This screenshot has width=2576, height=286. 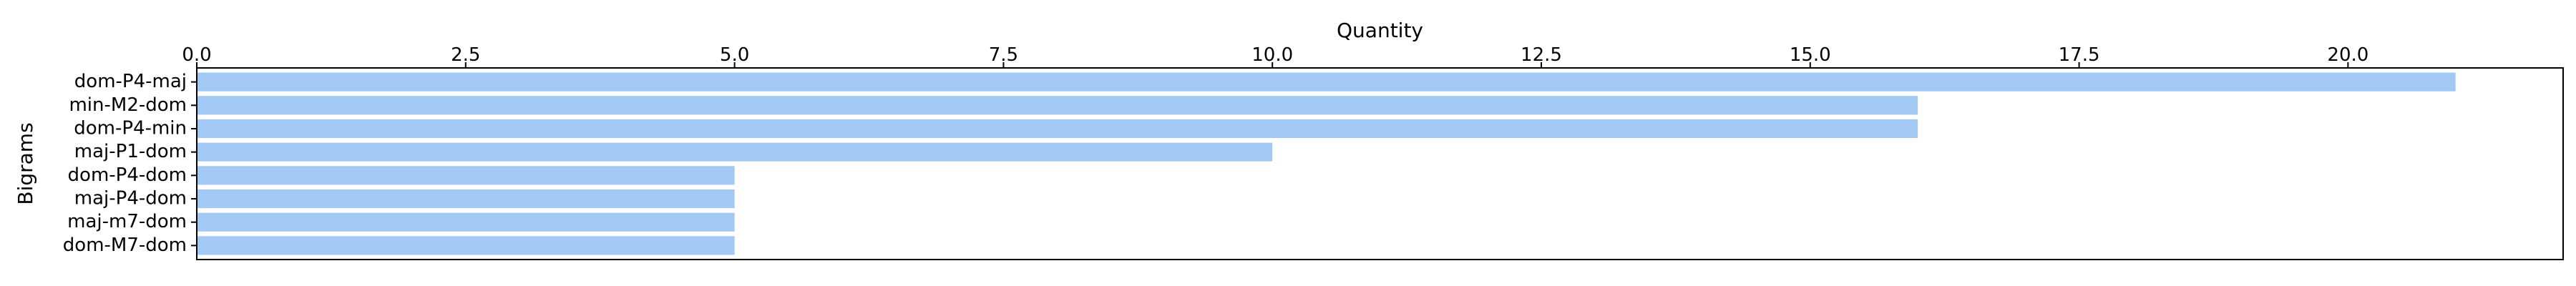 I want to click on bar-dom-P4-maj, so click(x=1326, y=82).